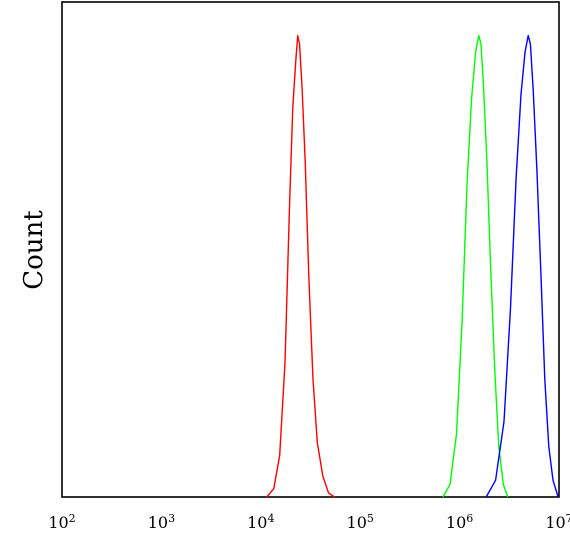  I want to click on x-tick-label: 103, so click(161, 522).